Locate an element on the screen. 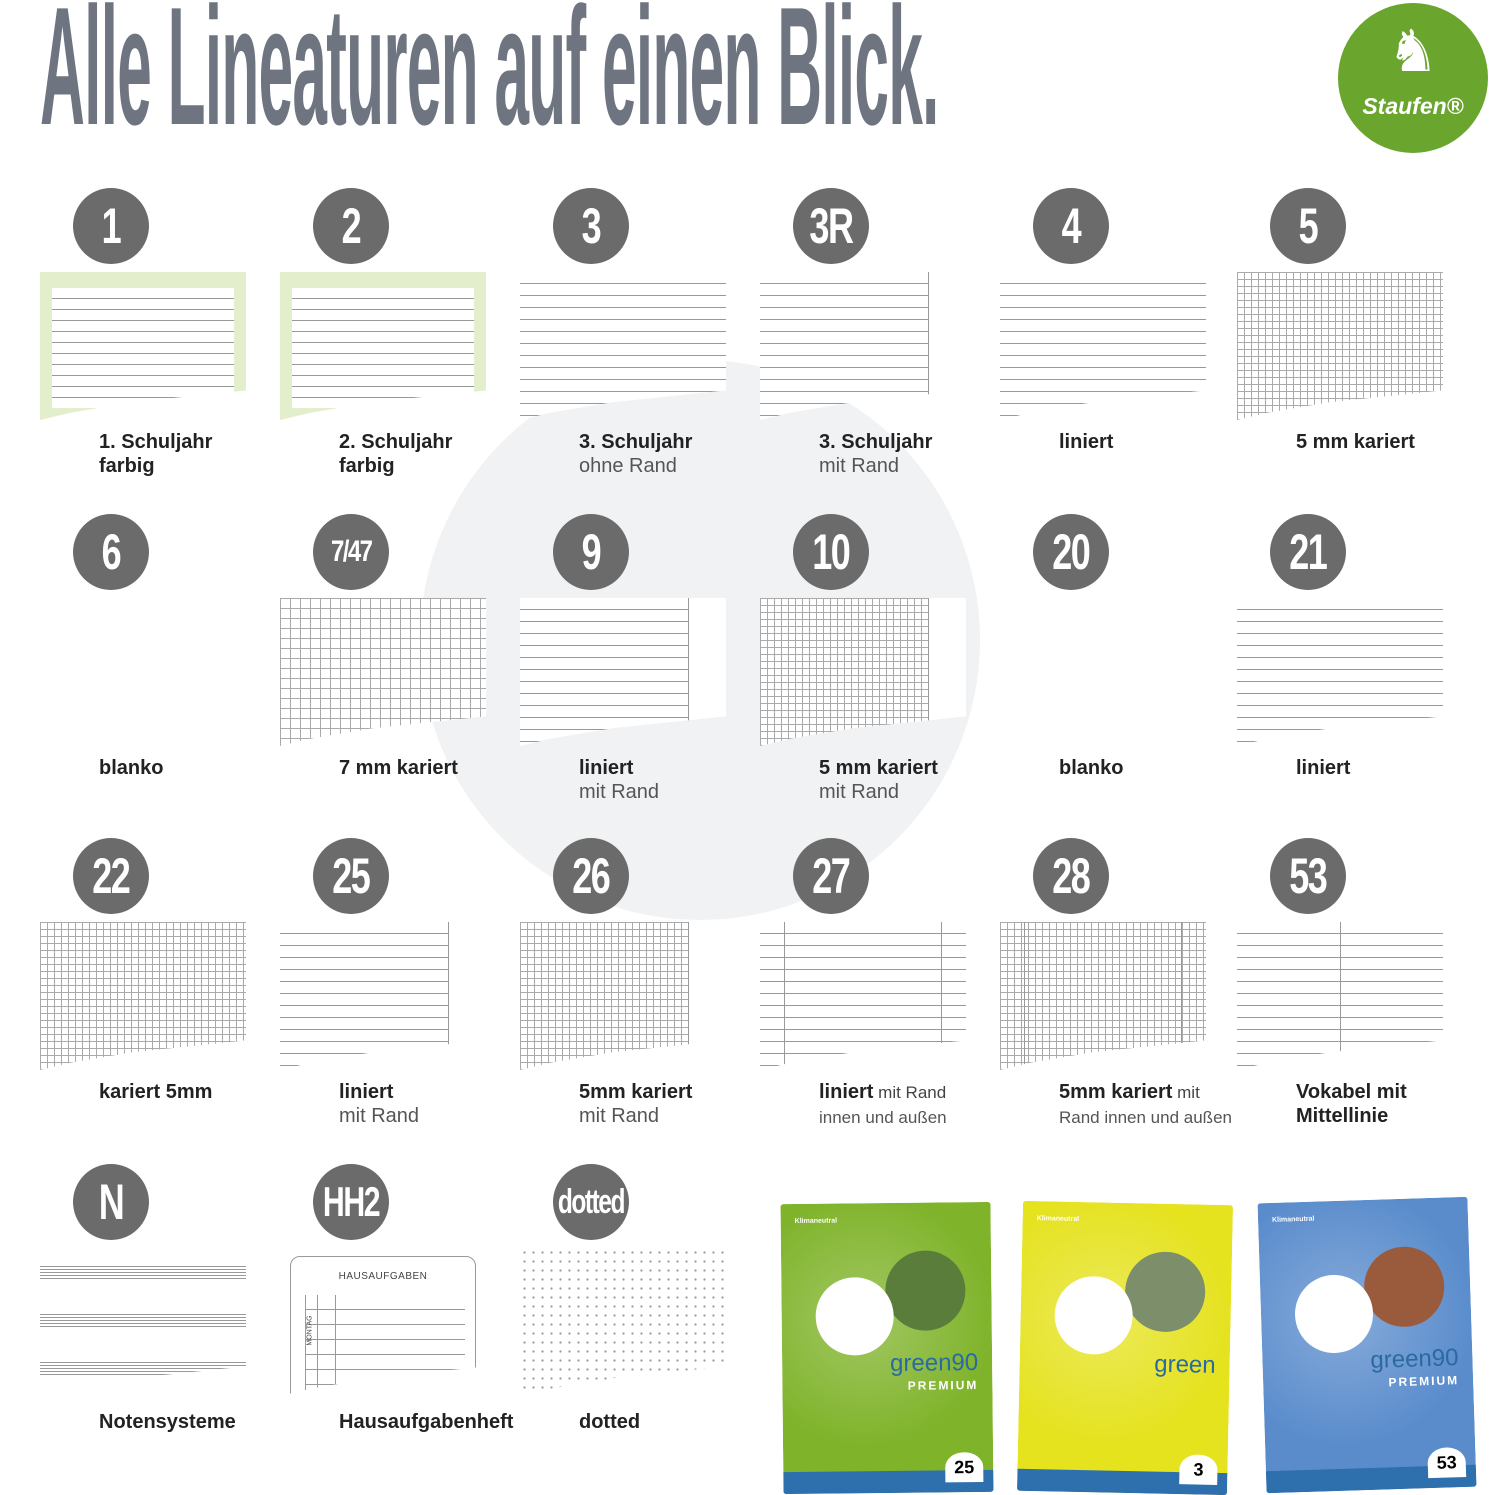 This screenshot has height=1495, width=1500. label-bold: Notensysteme is located at coordinates (167, 1422).